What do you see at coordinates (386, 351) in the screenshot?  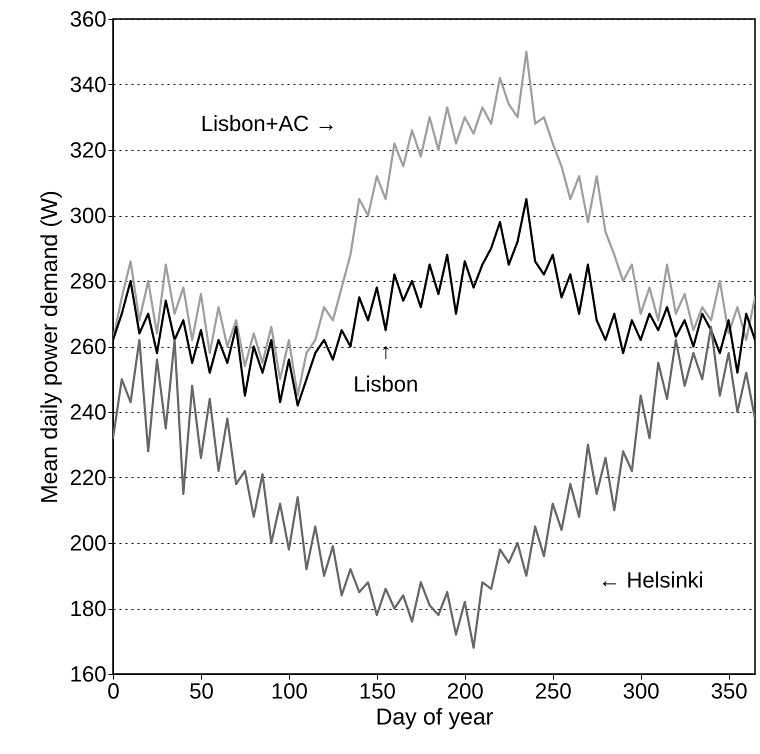 I see `annotation: ↑` at bounding box center [386, 351].